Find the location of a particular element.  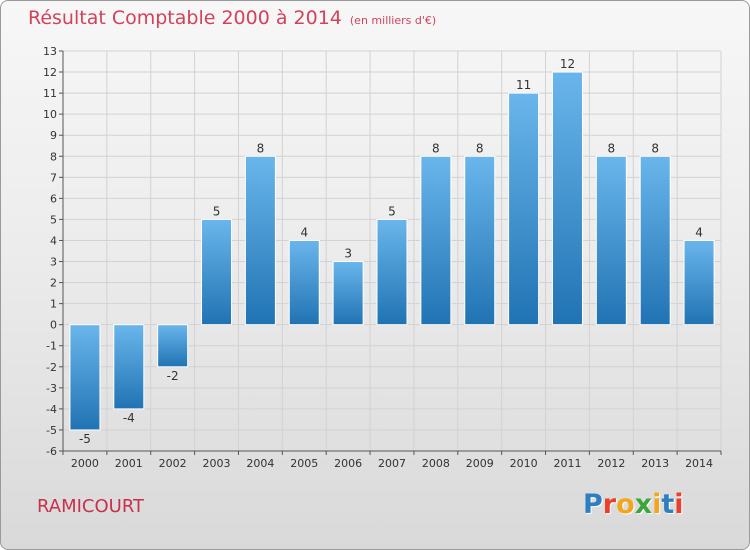

bar-2010 is located at coordinates (524, 209).